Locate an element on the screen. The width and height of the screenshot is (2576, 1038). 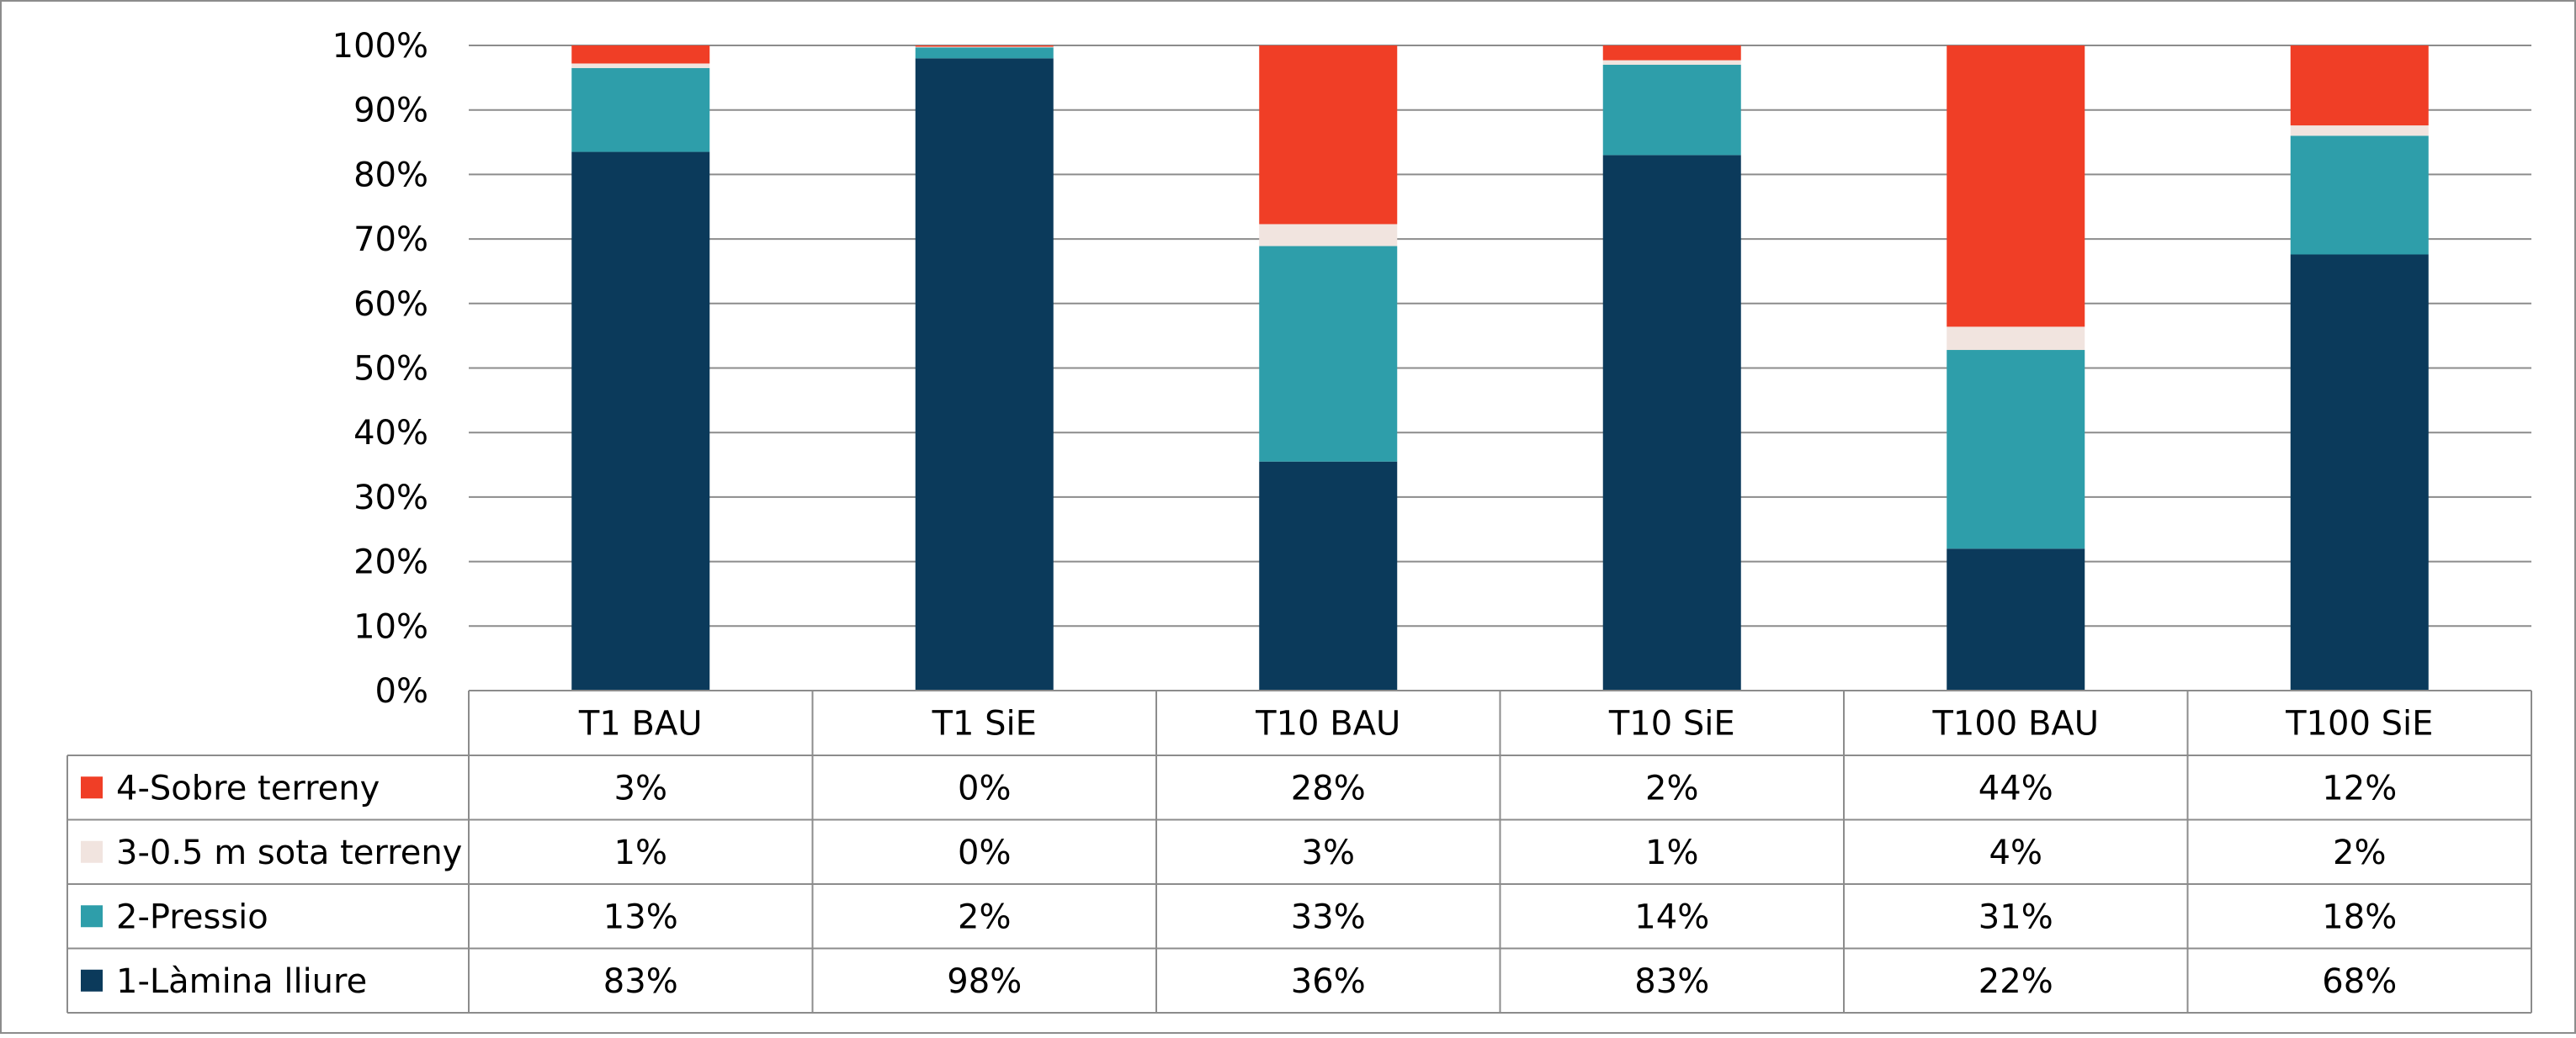
data-label: 33% is located at coordinates (1328, 917).